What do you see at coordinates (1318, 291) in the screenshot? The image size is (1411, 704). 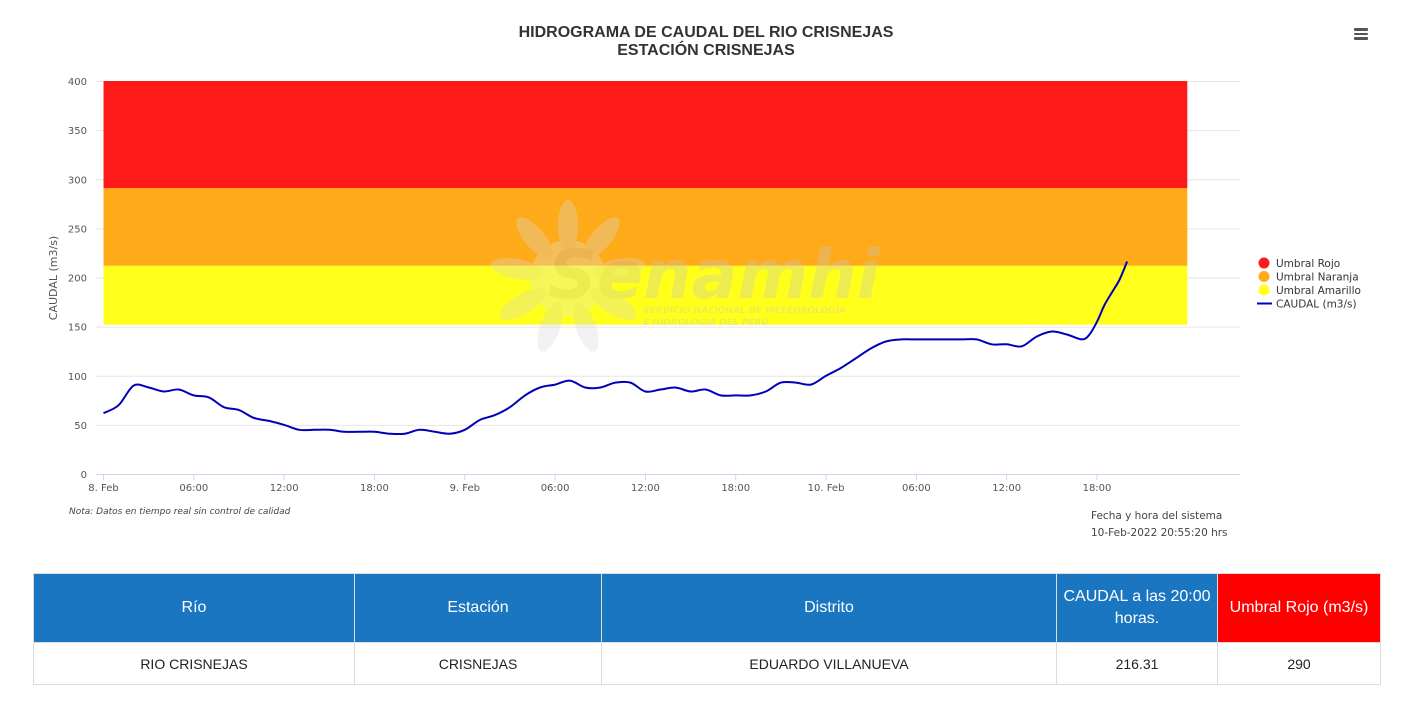 I see `legend-label: Umbral Amarillo` at bounding box center [1318, 291].